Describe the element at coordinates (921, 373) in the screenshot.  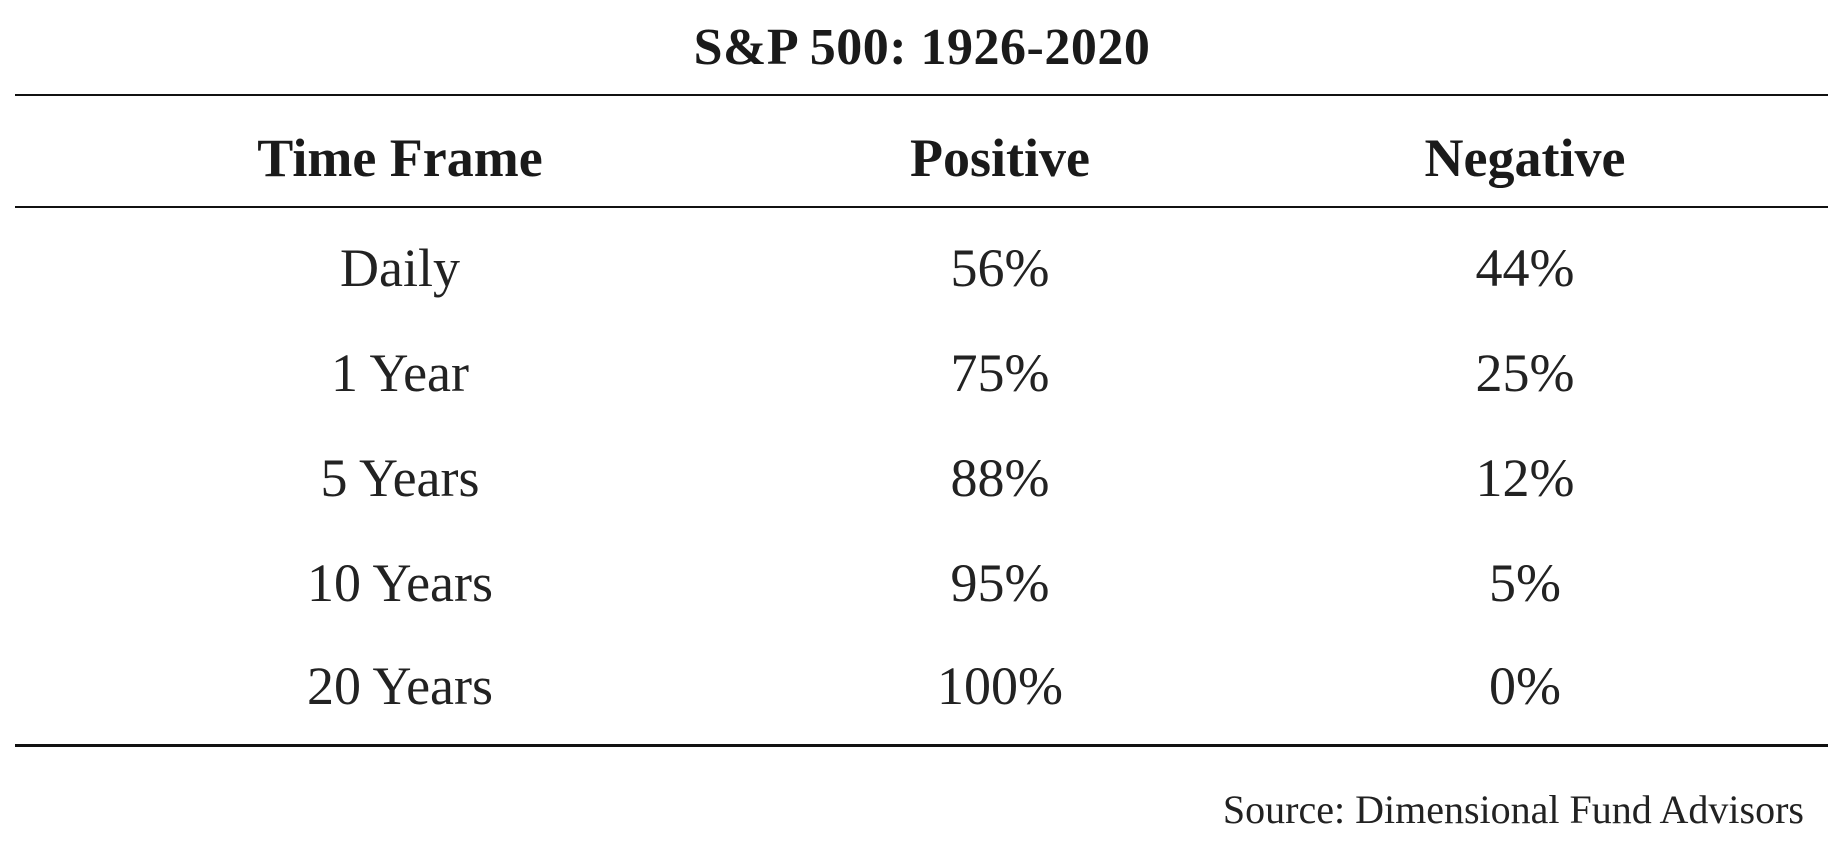
I see `table-row: 1 Year 75% 25%` at that location.